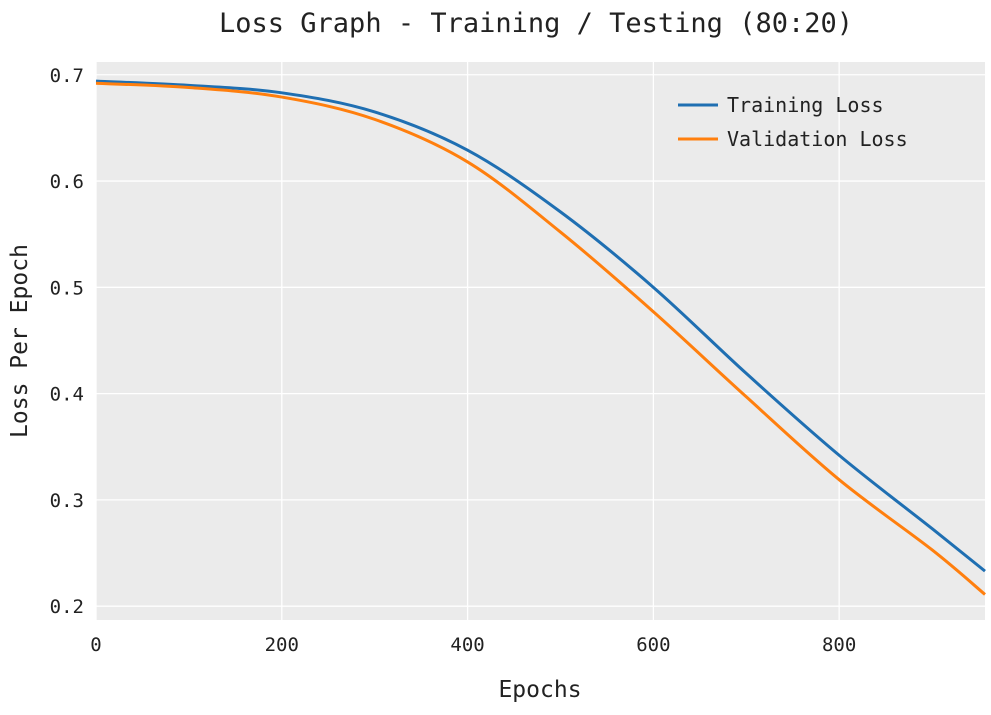 The image size is (991, 715). Describe the element at coordinates (67, 501) in the screenshot. I see `y-tick-label: 0.3` at that location.